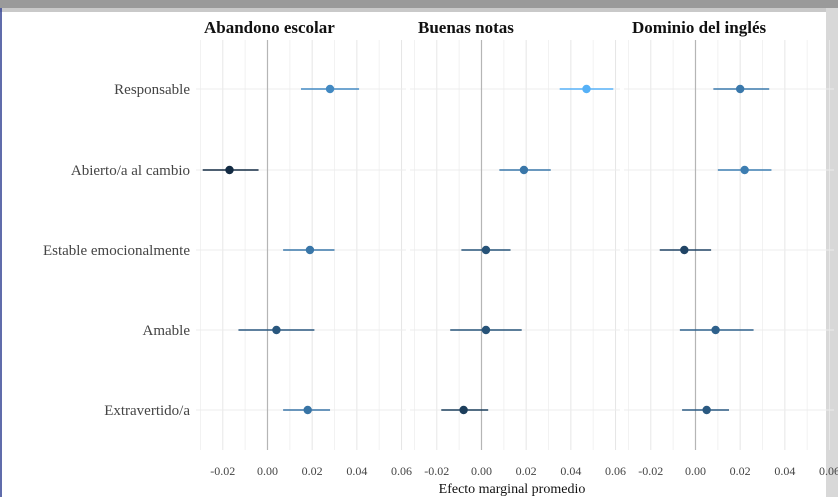 Image resolution: width=838 pixels, height=497 pixels. What do you see at coordinates (466, 27) in the screenshot?
I see `facet-title: Buenas notas` at bounding box center [466, 27].